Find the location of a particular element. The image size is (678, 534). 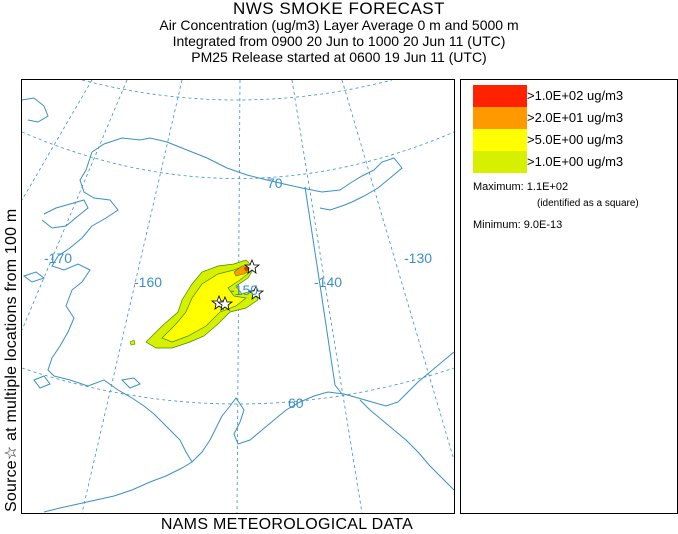

panhandle-coast is located at coordinates (406, 445).